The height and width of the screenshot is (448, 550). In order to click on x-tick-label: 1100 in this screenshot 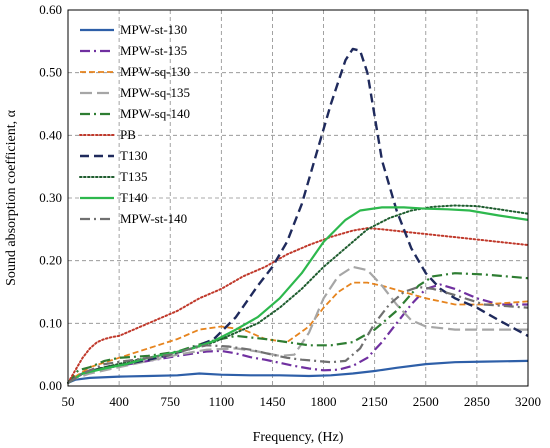, I will do `click(222, 401)`.